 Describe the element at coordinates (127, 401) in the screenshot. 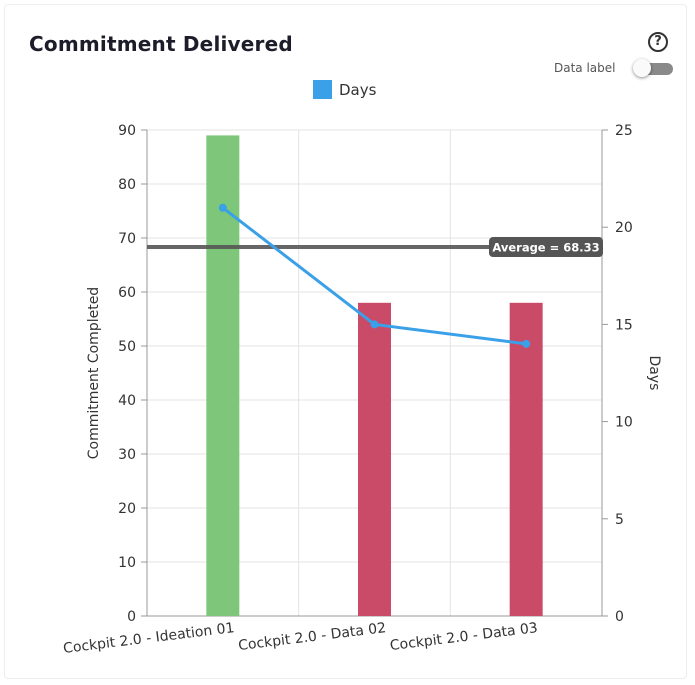

I see `y-left-tick-label: 40` at that location.